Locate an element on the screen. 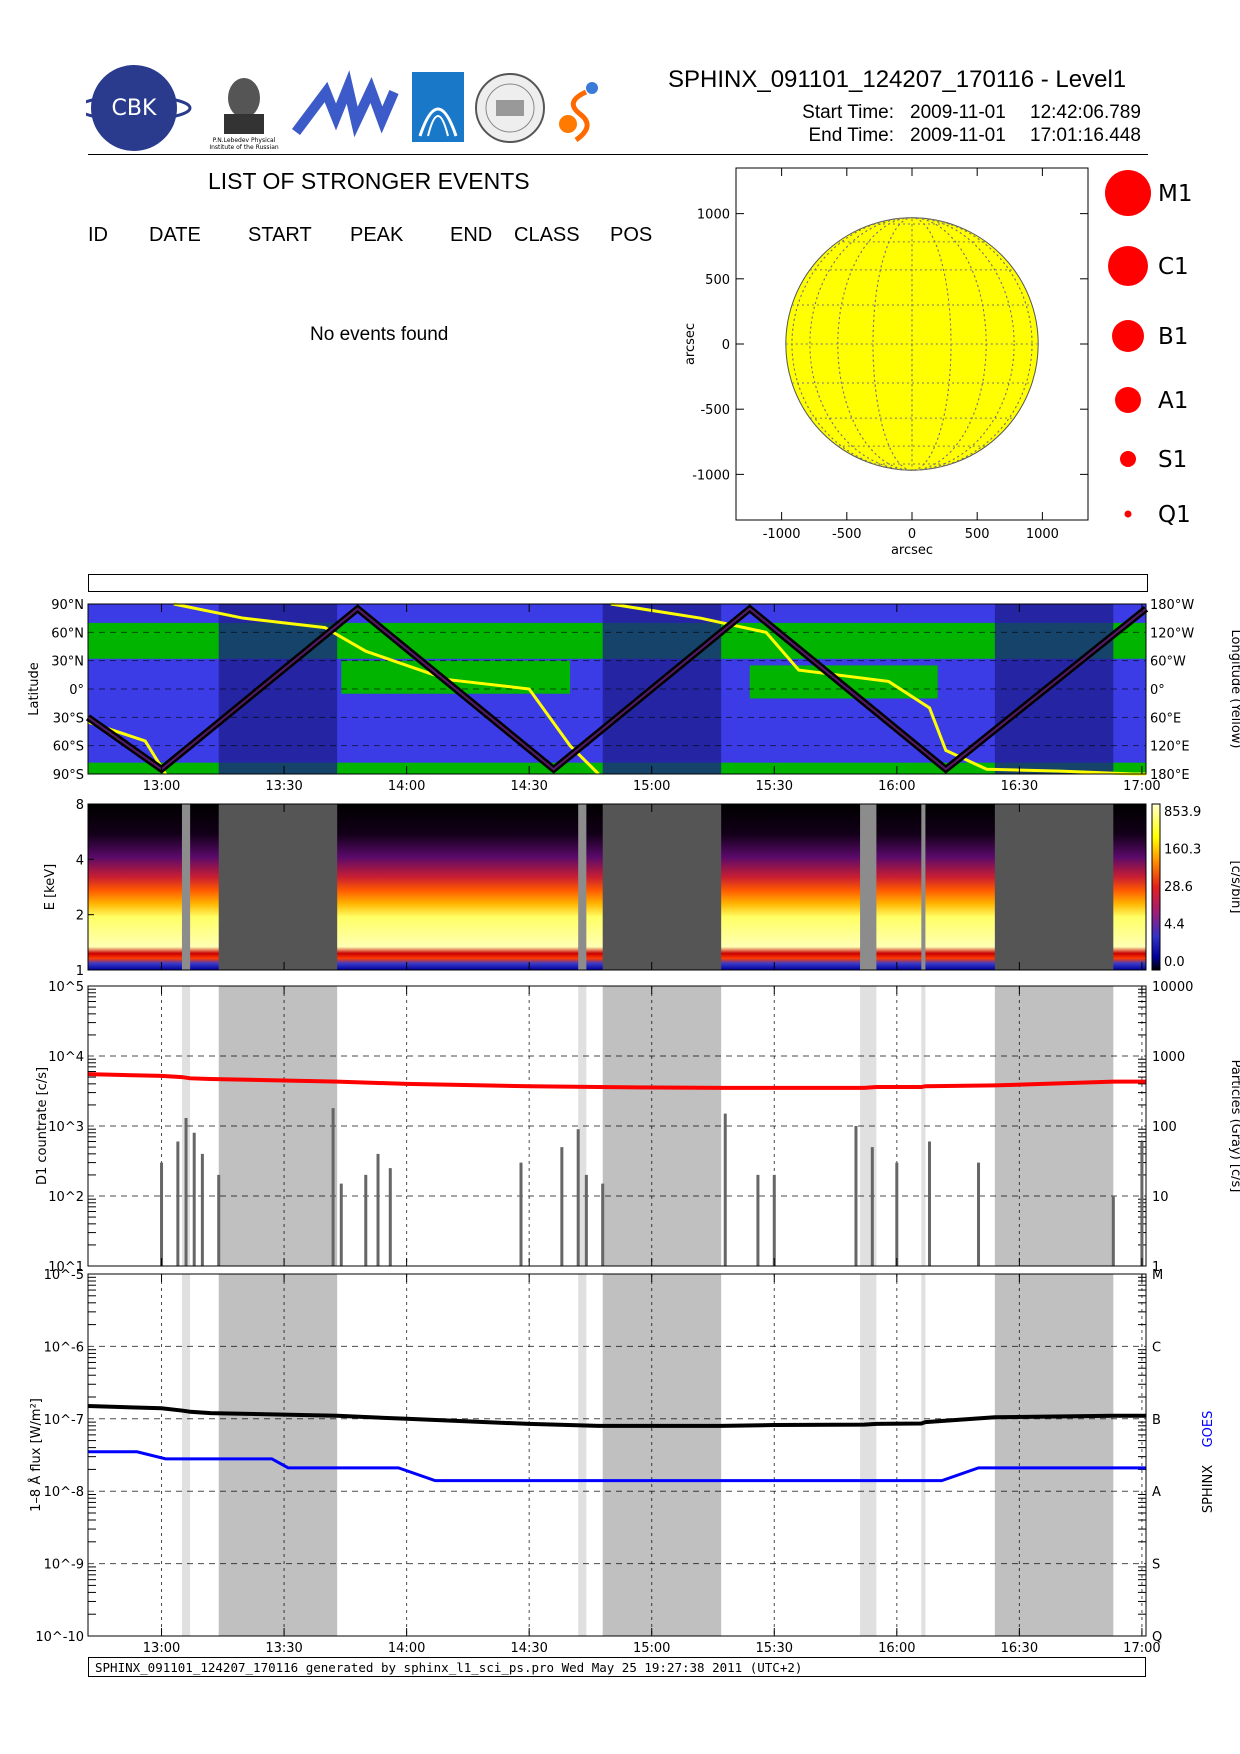  report-title: SPHINX_091101_124207_170116 - Level1 is located at coordinates (897, 79).